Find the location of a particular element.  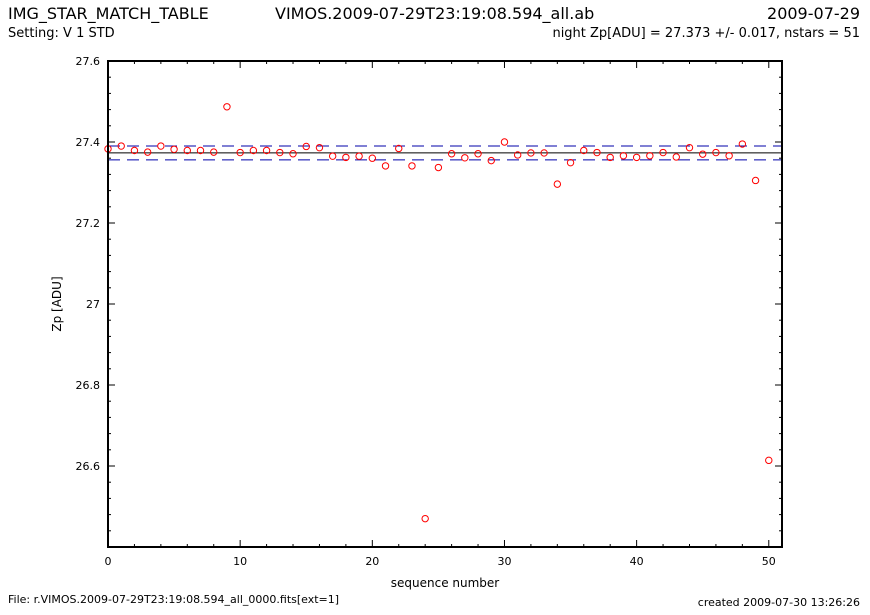

x-tick-label: 30 is located at coordinates (504, 561).